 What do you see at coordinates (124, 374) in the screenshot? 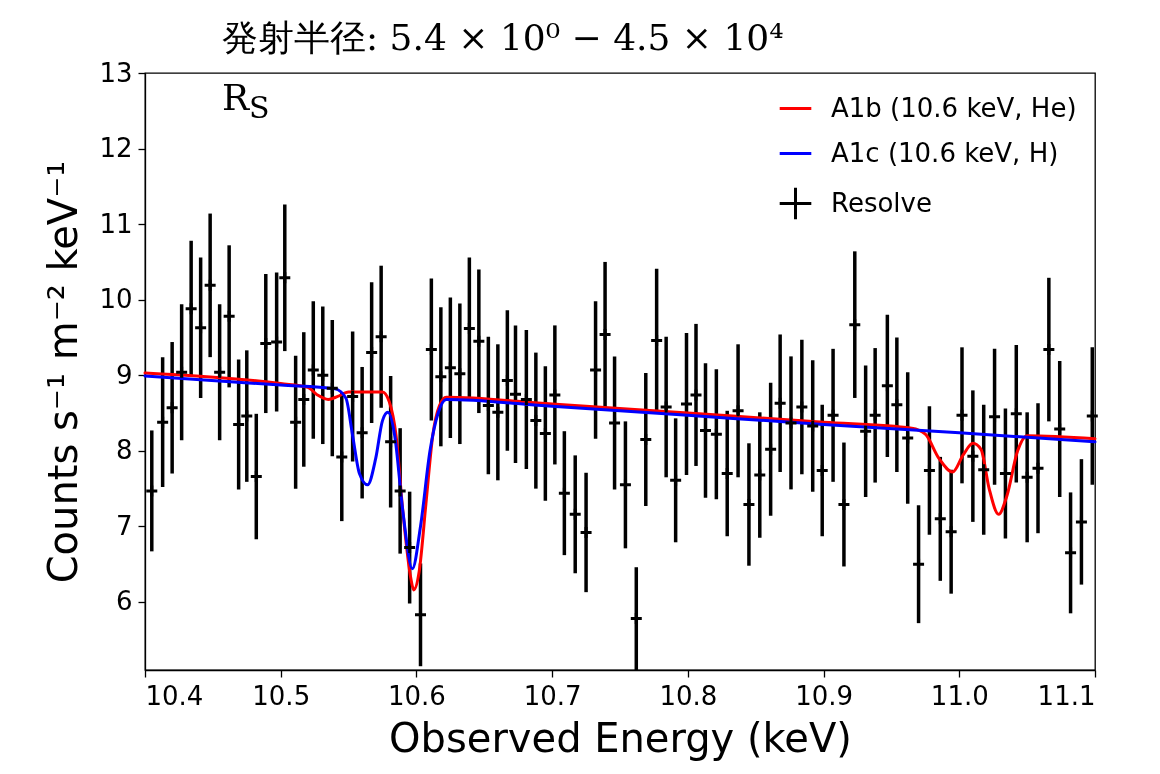
I see `y-tick-label: 9` at bounding box center [124, 374].